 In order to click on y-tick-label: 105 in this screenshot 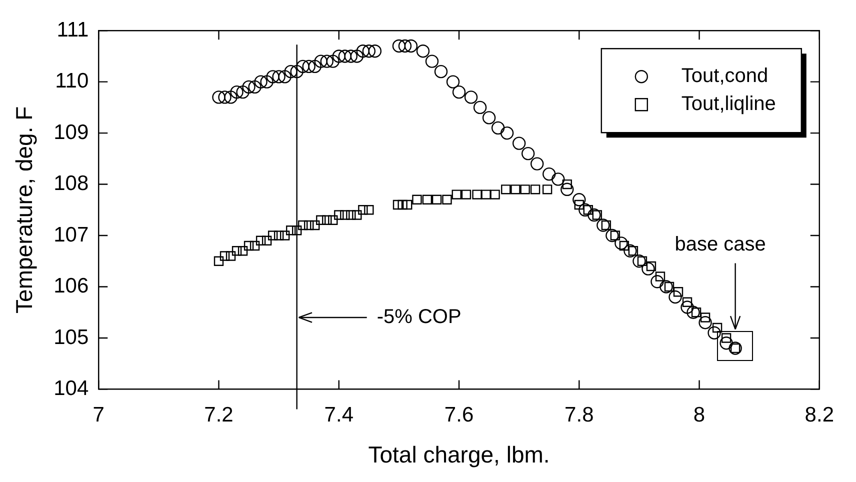, I will do `click(71, 337)`.